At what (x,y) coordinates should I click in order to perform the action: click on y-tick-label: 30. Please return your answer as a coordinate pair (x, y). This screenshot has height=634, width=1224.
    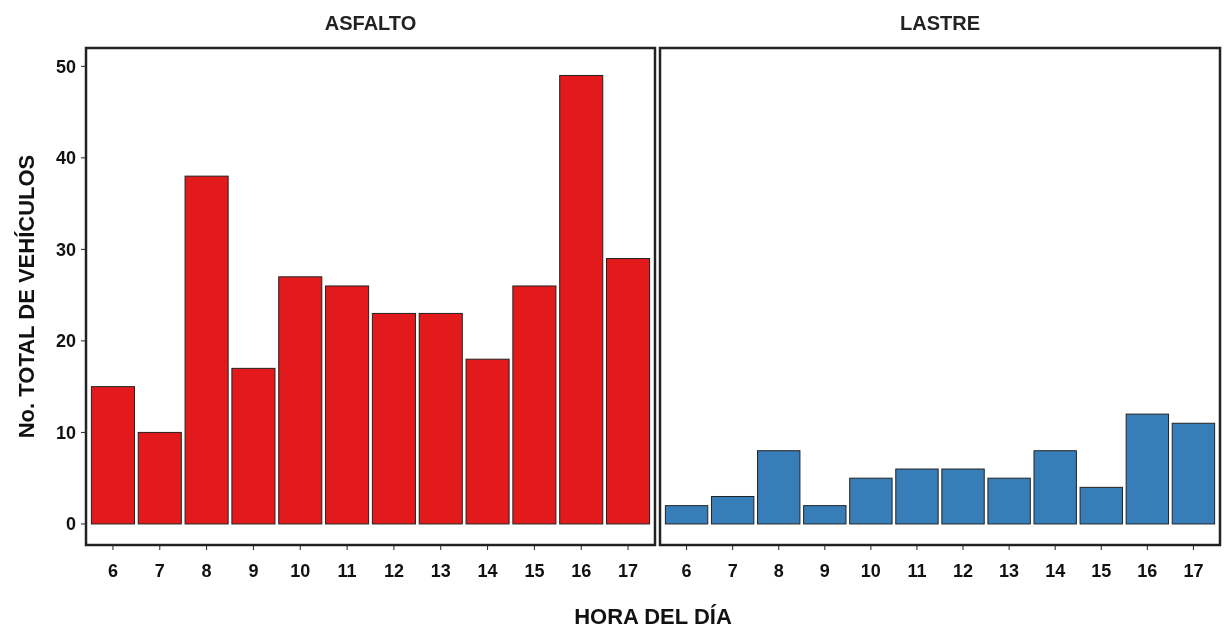
    Looking at the image, I should click on (65, 249).